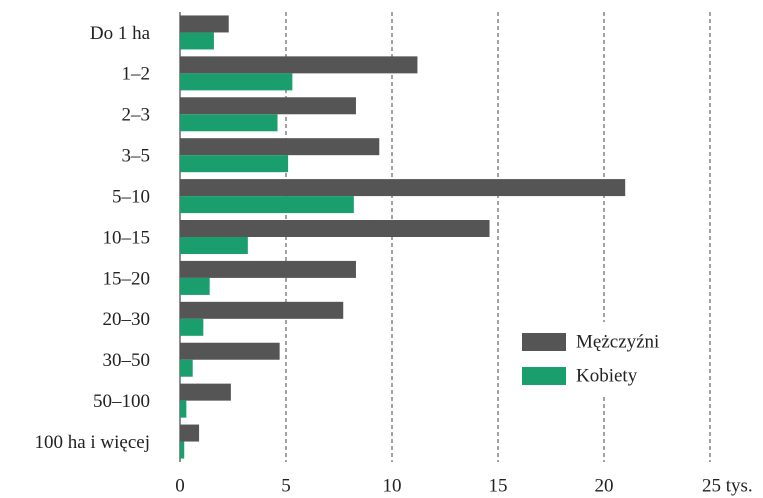 Image resolution: width=763 pixels, height=498 pixels. What do you see at coordinates (136, 74) in the screenshot?
I see `y-tick-label: 1–2` at bounding box center [136, 74].